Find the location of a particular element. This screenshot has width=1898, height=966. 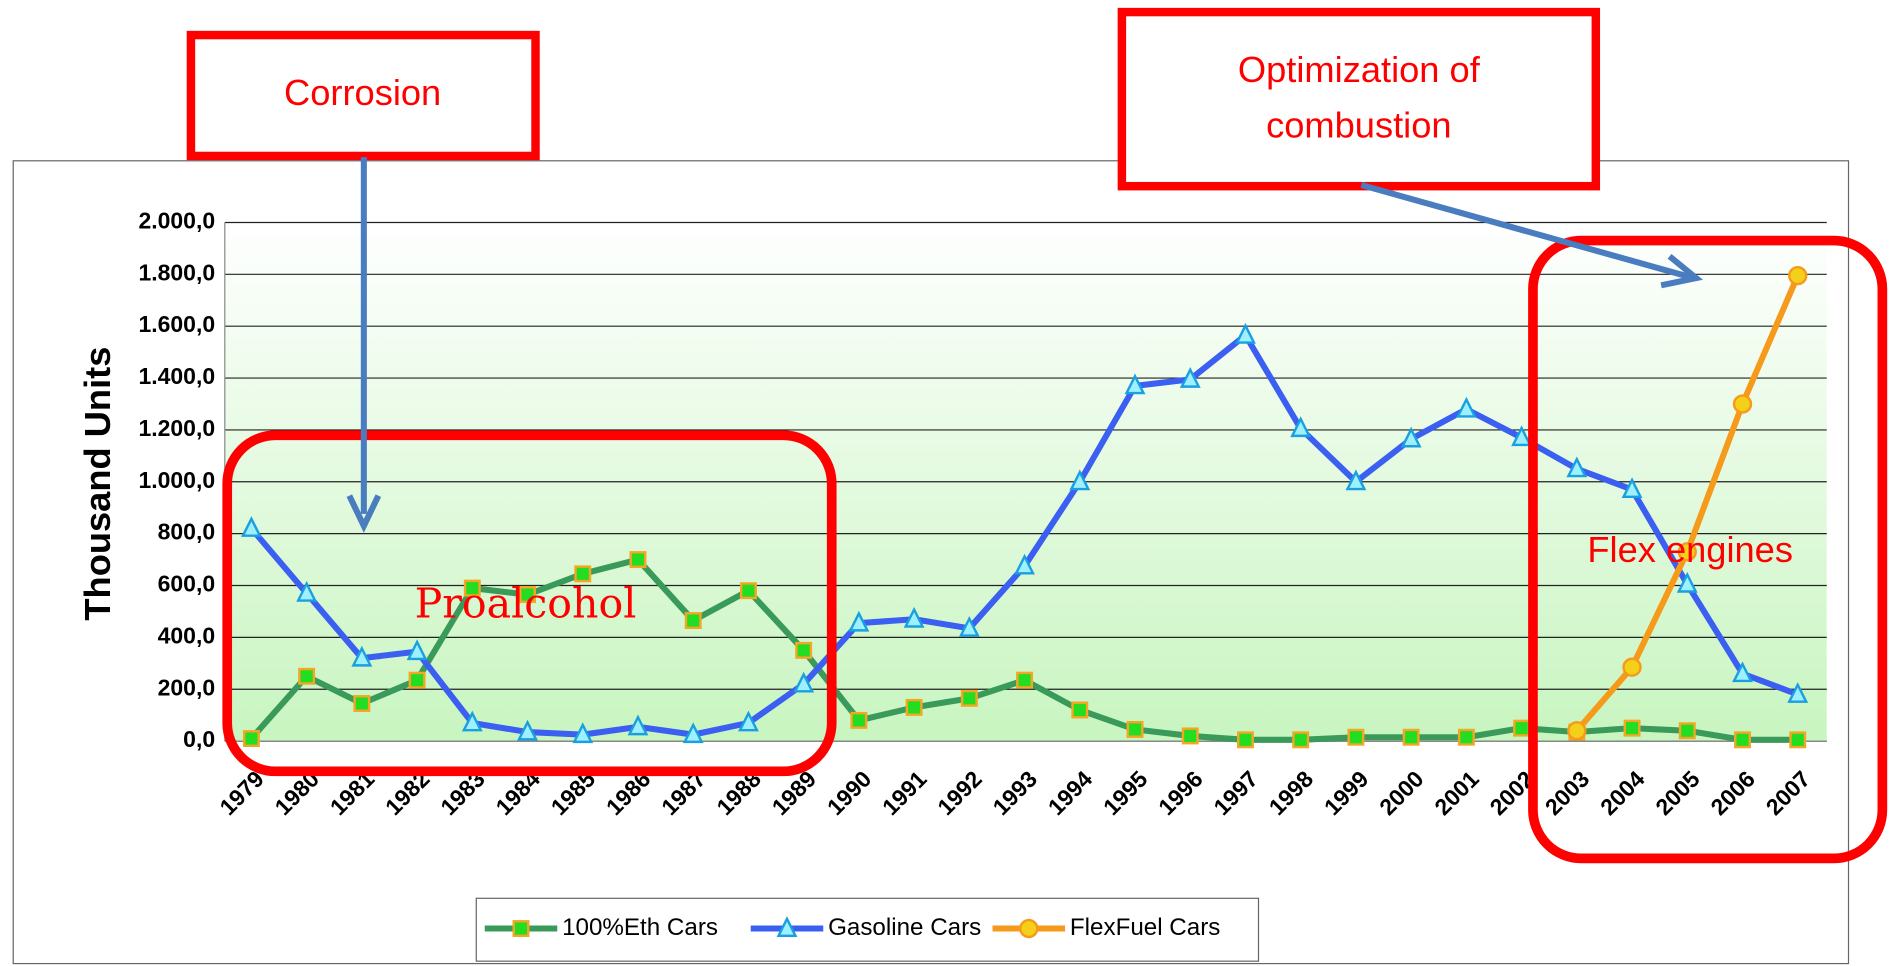

y-tick-label: 1.400,0 is located at coordinates (176, 376).